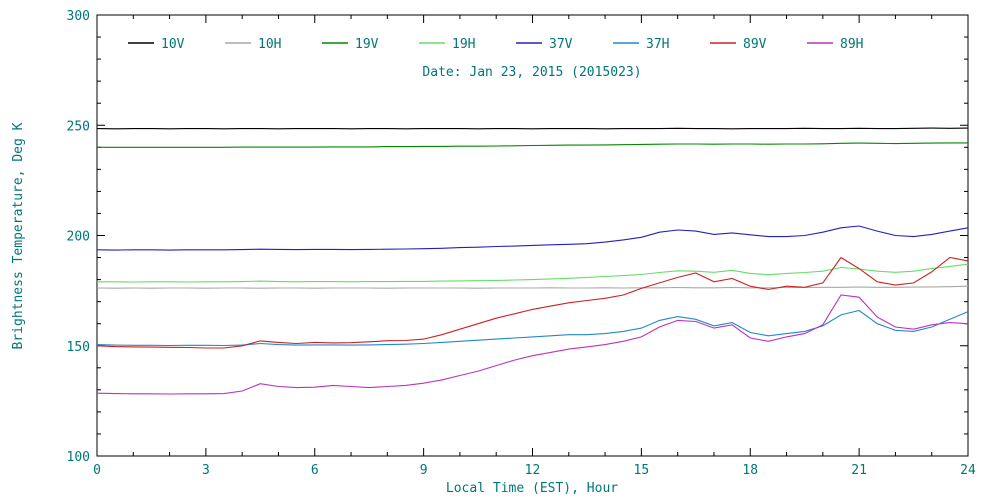 The image size is (1000, 500). What do you see at coordinates (532, 488) in the screenshot?
I see `x-axis-label: Local Time (EST), Hour` at bounding box center [532, 488].